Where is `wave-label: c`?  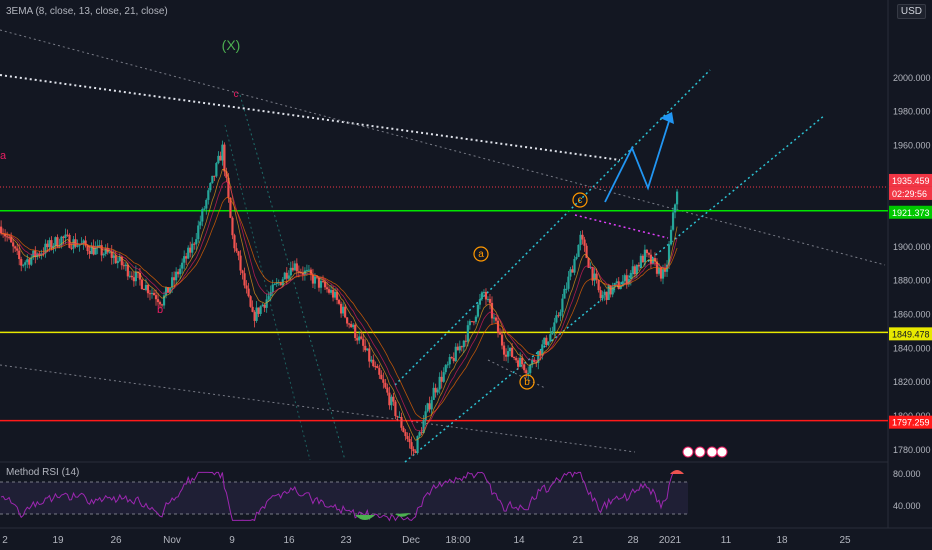 wave-label: c is located at coordinates (236, 94).